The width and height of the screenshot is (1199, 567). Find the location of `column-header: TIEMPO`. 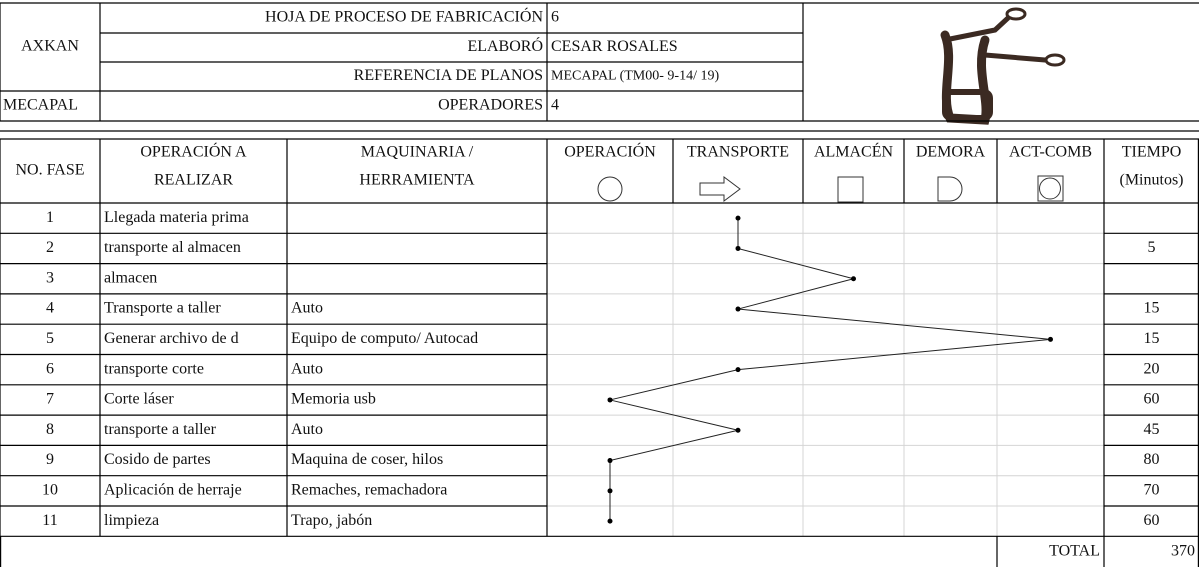

column-header: TIEMPO is located at coordinates (1152, 152).